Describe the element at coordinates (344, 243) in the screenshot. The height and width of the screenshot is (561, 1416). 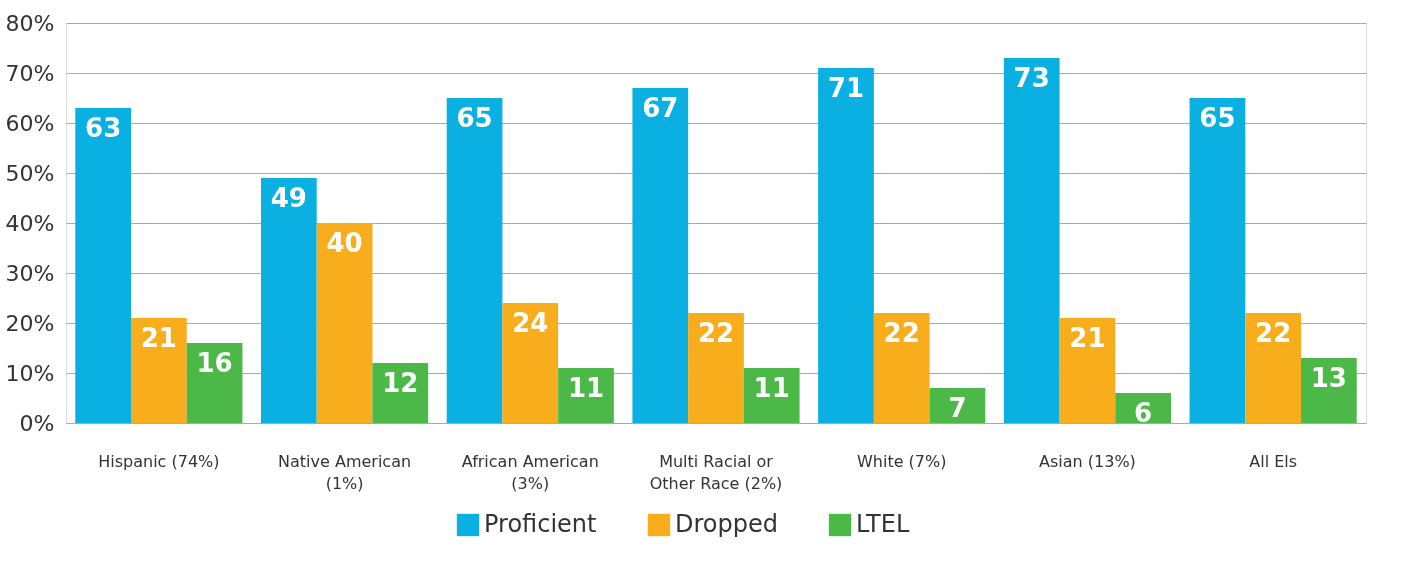
I see `data-label: 40` at that location.